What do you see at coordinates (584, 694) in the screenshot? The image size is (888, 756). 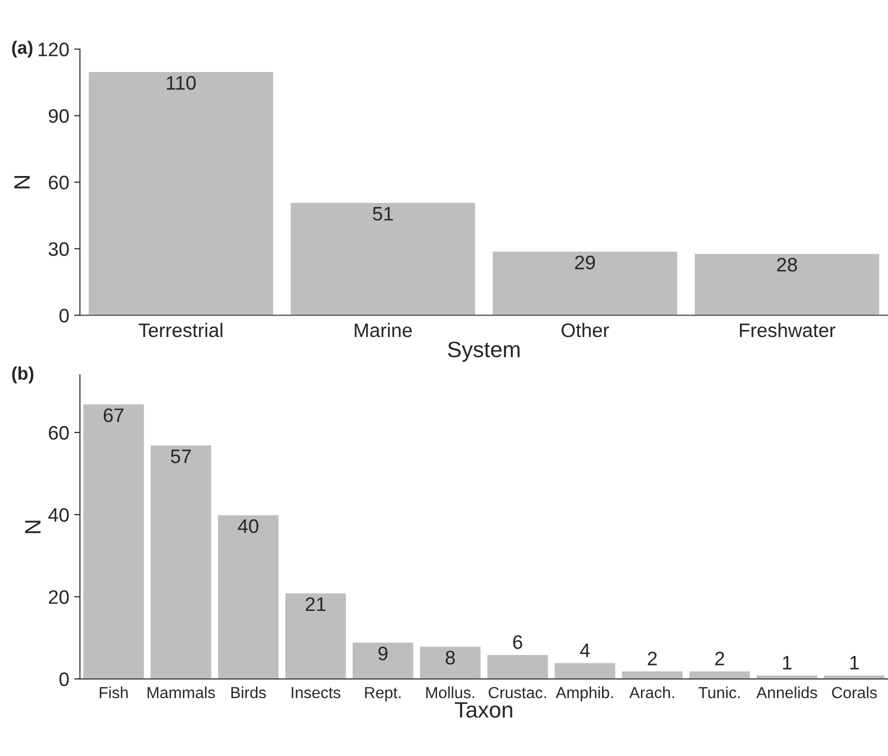 I see `x-tick-label: Amphib.` at bounding box center [584, 694].